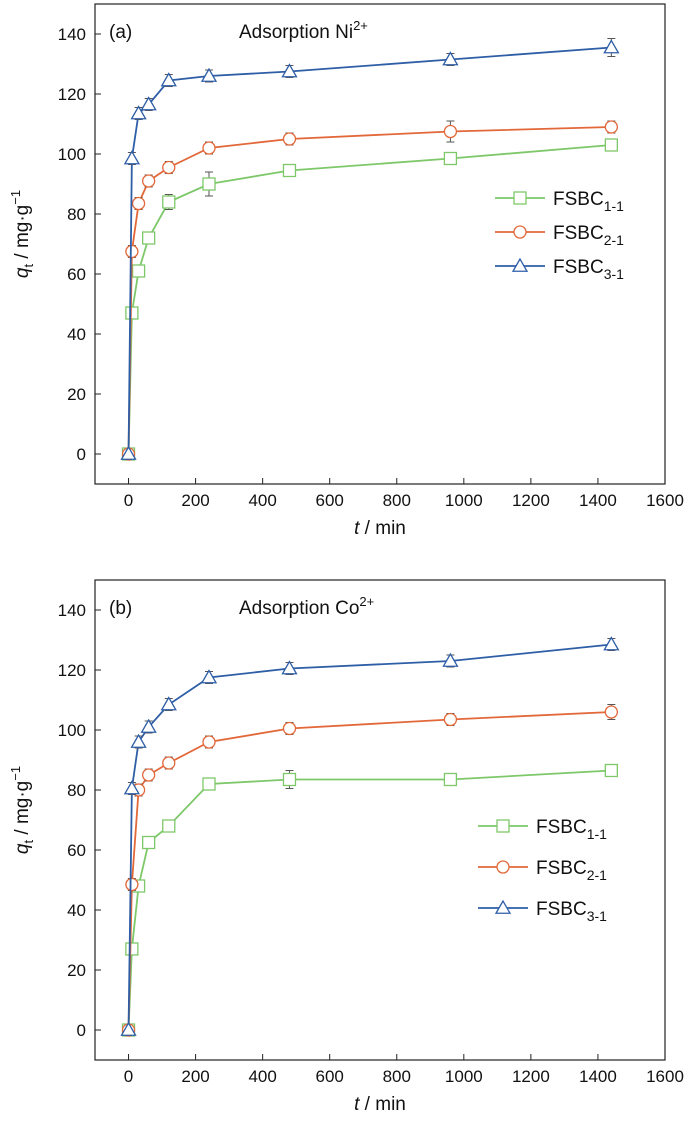  I want to click on y-tick-label: 120, so click(72, 670).